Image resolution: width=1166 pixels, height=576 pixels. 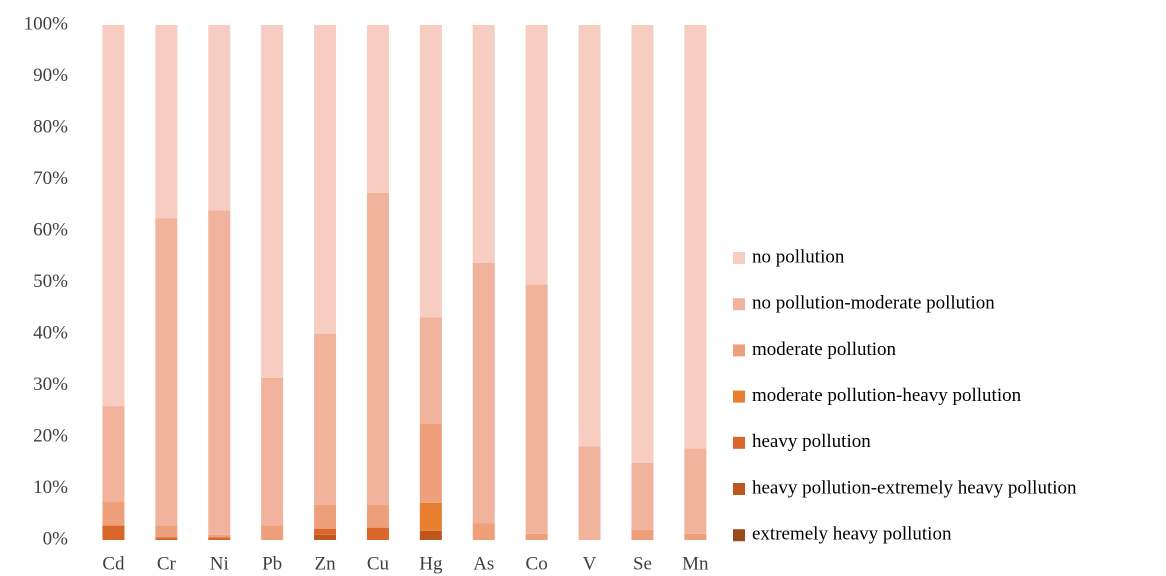 What do you see at coordinates (50, 435) in the screenshot?
I see `y-tick-label: 20%` at bounding box center [50, 435].